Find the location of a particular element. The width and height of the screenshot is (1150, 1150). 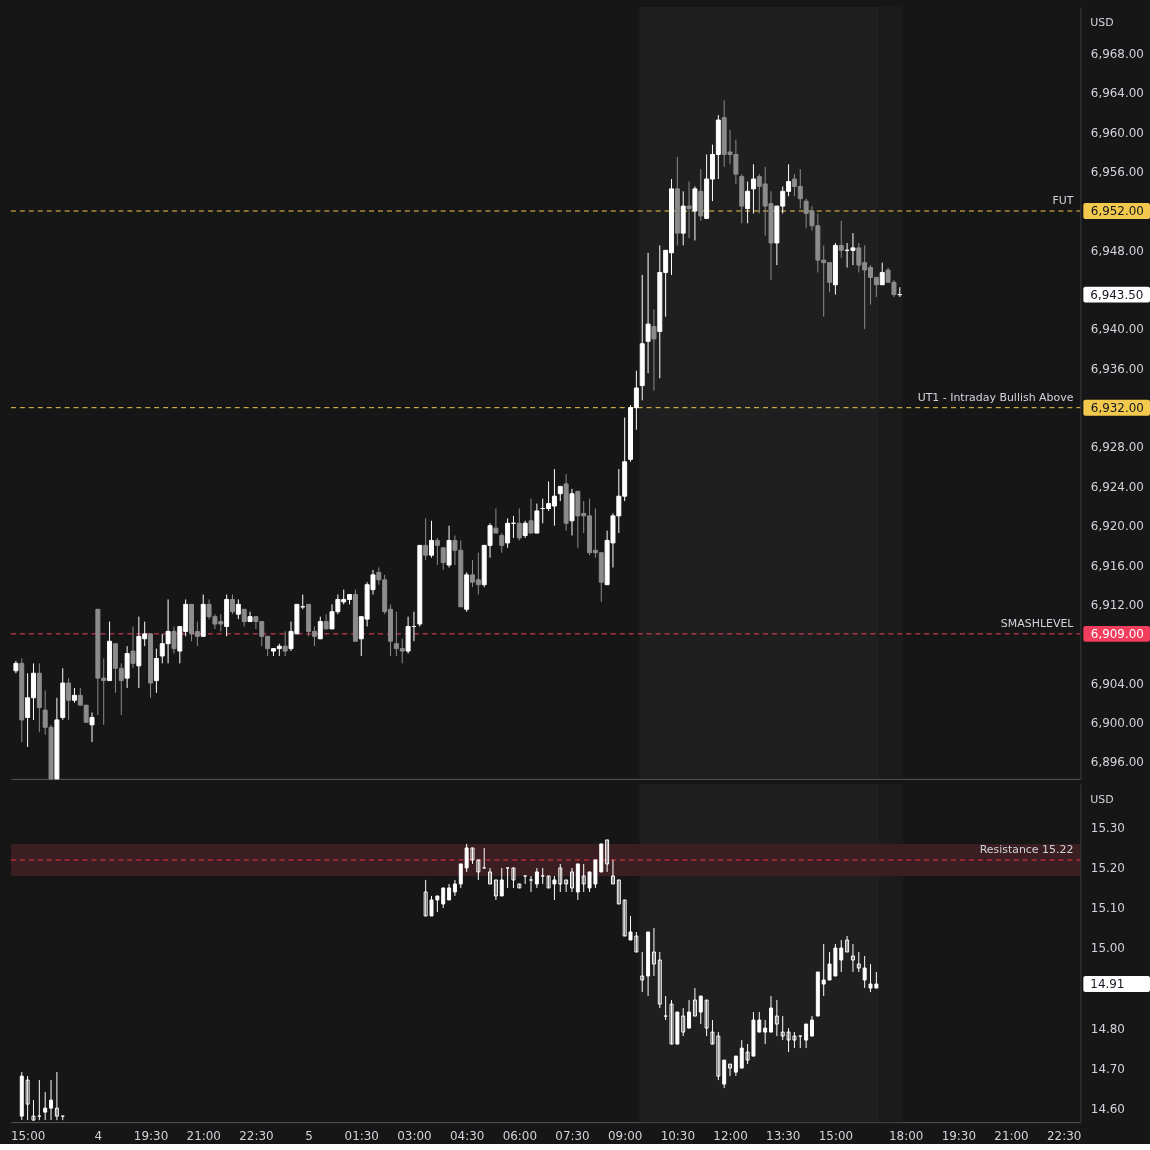

y-tick-label: 6,956.00 is located at coordinates (1117, 172).